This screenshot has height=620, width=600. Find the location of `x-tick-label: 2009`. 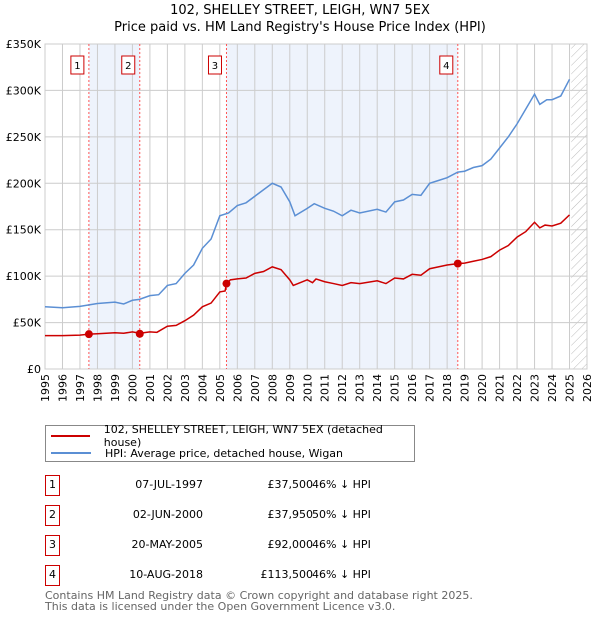

x-tick-label: 2009 is located at coordinates (290, 388).